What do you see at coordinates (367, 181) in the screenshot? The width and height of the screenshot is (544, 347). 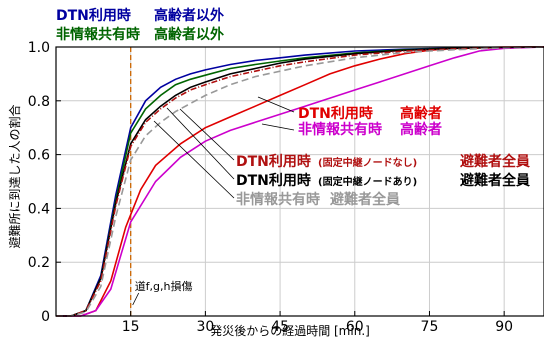 I see `annotation-sublabel: (固定中継ノードあり)` at bounding box center [367, 181].